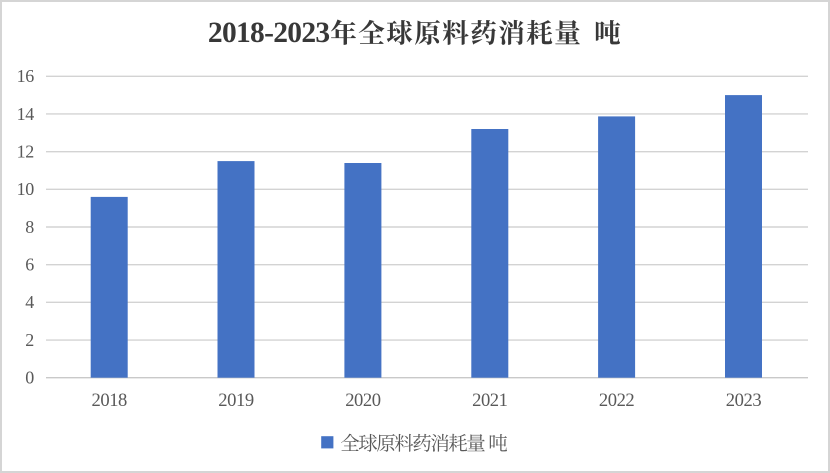 This screenshot has height=473, width=830. What do you see at coordinates (29, 378) in the screenshot?
I see `svg-text: 0` at bounding box center [29, 378].